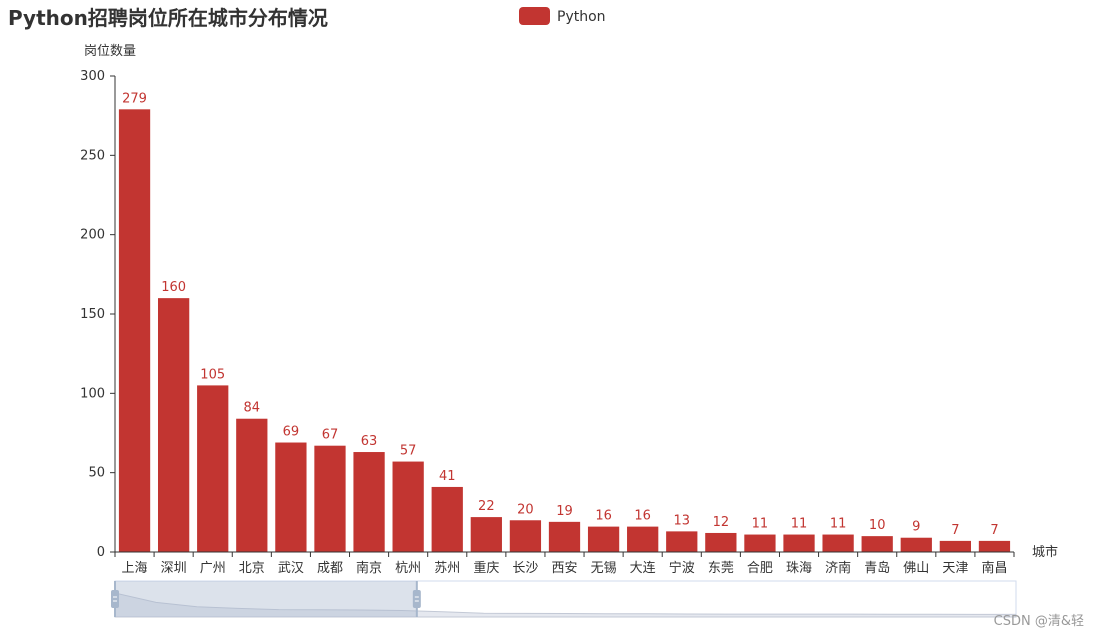 This screenshot has width=1099, height=637. What do you see at coordinates (916, 527) in the screenshot?
I see `data-label: 9` at bounding box center [916, 527].